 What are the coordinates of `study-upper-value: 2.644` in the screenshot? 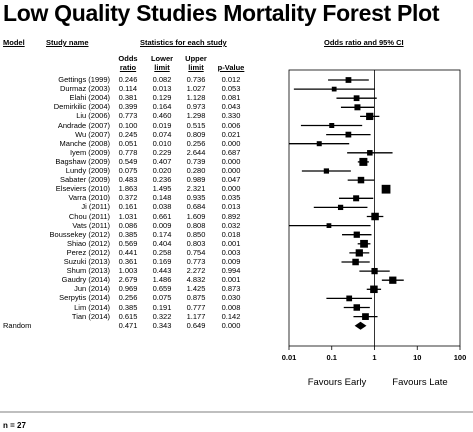 It's located at (196, 152).